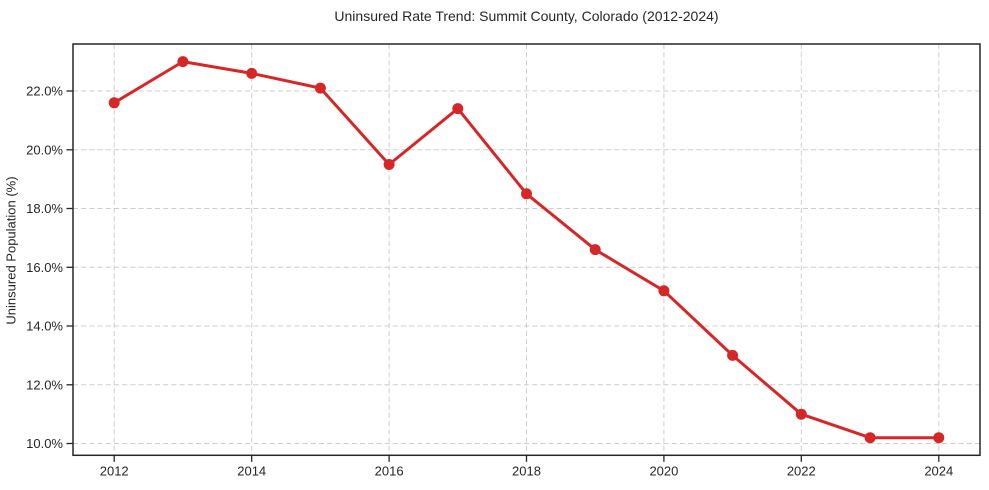 The height and width of the screenshot is (490, 989). What do you see at coordinates (595, 250) in the screenshot?
I see `data-point-2019` at bounding box center [595, 250].